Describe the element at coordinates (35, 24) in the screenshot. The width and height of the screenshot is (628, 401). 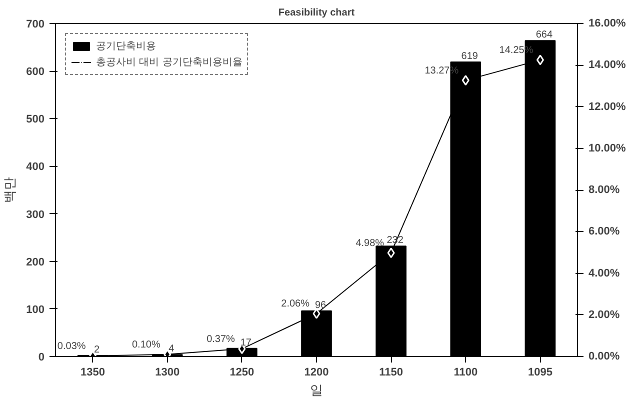
I see `y-tick-label: 700` at that location.